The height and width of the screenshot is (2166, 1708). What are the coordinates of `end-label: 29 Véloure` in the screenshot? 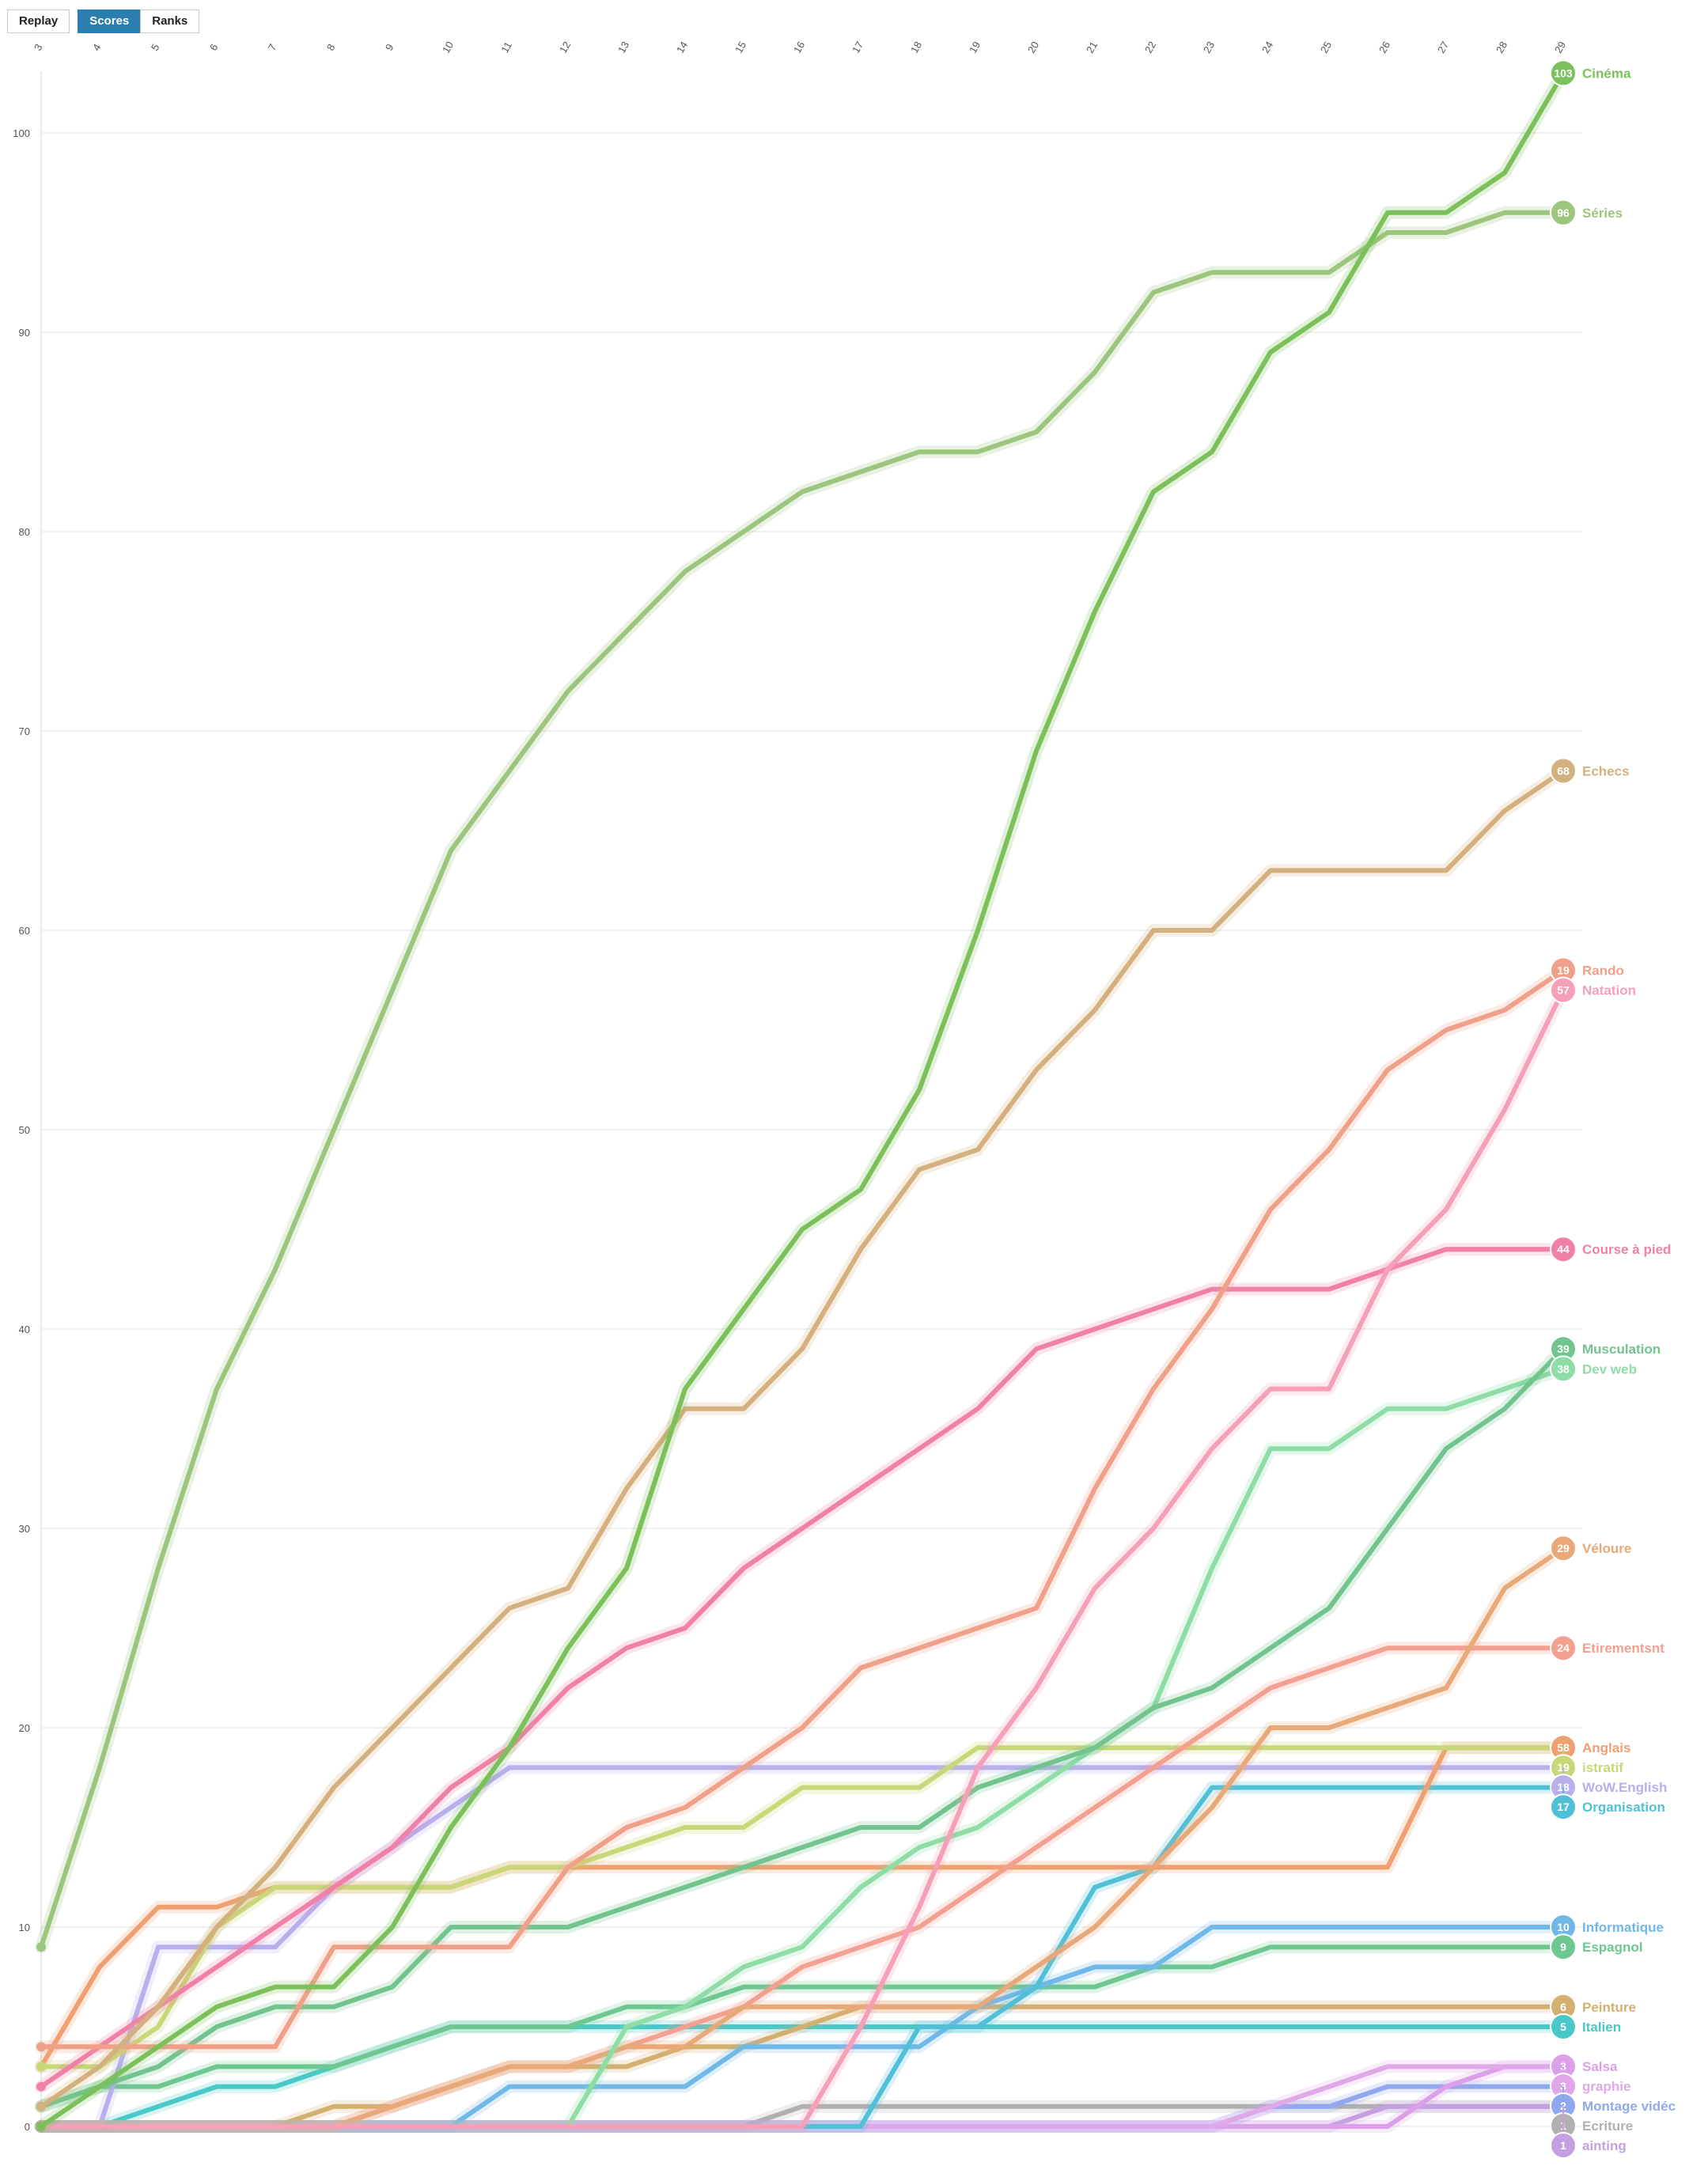 It's located at (1591, 1548).